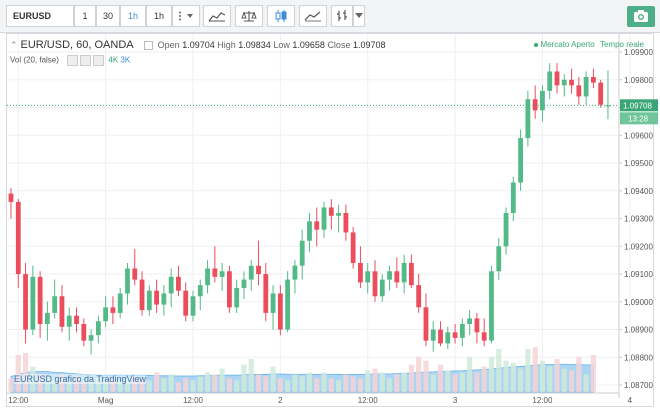  What do you see at coordinates (638, 357) in the screenshot?
I see `y-tick-label: 1.08800` at bounding box center [638, 357].